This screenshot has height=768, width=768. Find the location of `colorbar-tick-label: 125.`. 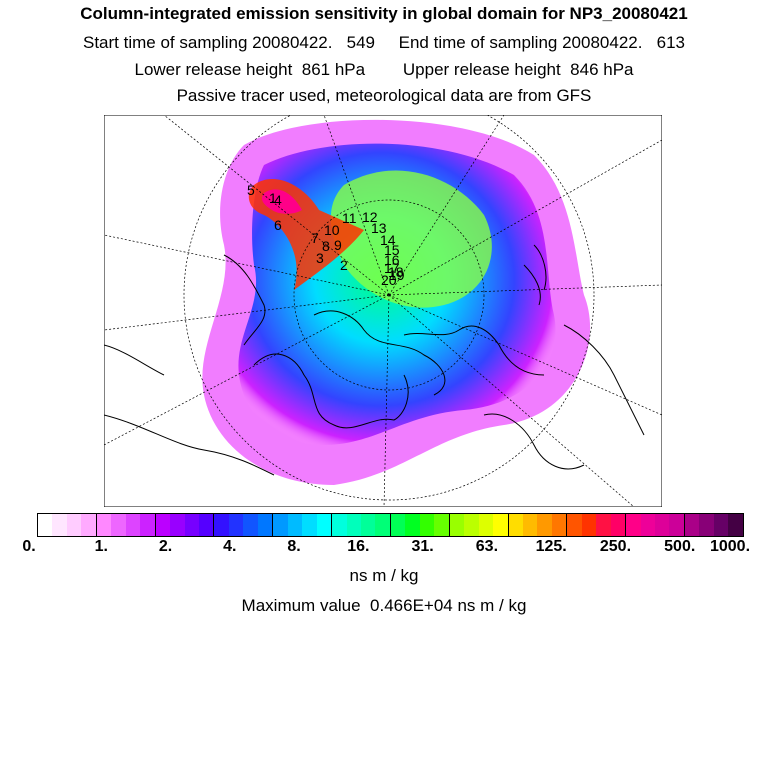

colorbar-tick-label: 125. is located at coordinates (551, 546).